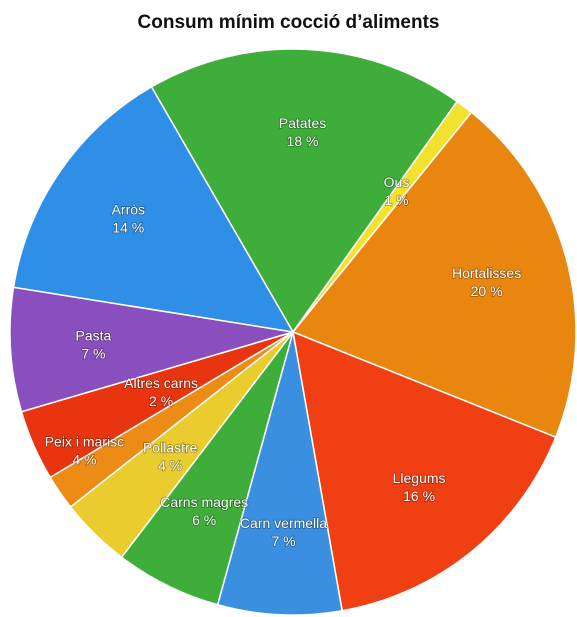 The height and width of the screenshot is (617, 577). What do you see at coordinates (170, 457) in the screenshot?
I see `slice-label-pollastre: Pollastre 4 %` at bounding box center [170, 457].